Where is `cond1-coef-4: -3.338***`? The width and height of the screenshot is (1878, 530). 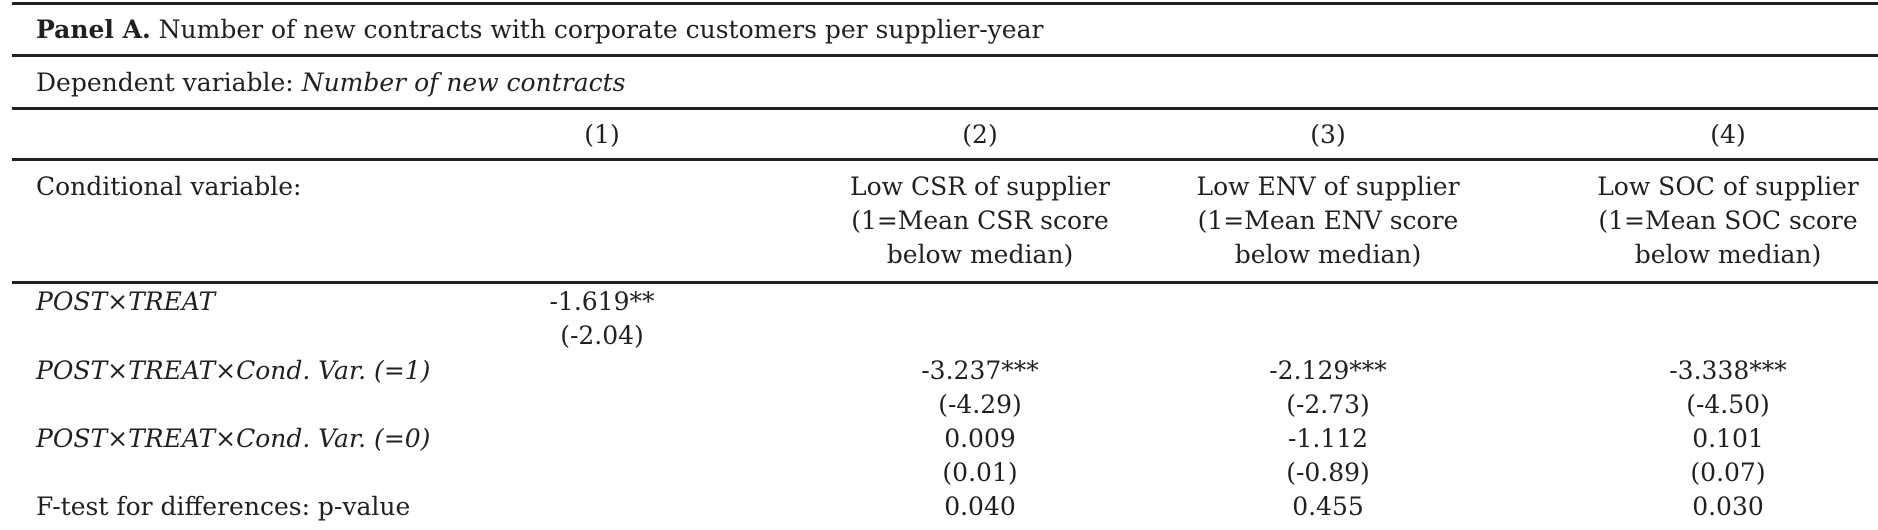
cond1-coef-4: -3.338*** is located at coordinates (1728, 370).